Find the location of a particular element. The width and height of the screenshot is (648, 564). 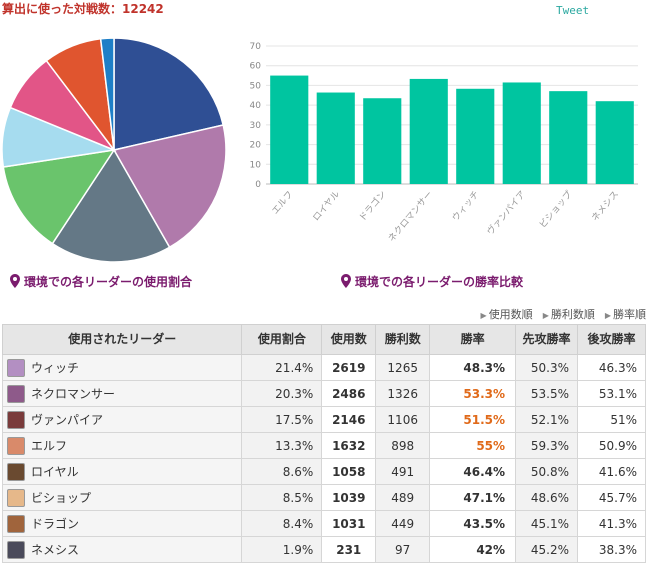

first-cell: 59.3% is located at coordinates (546, 445).